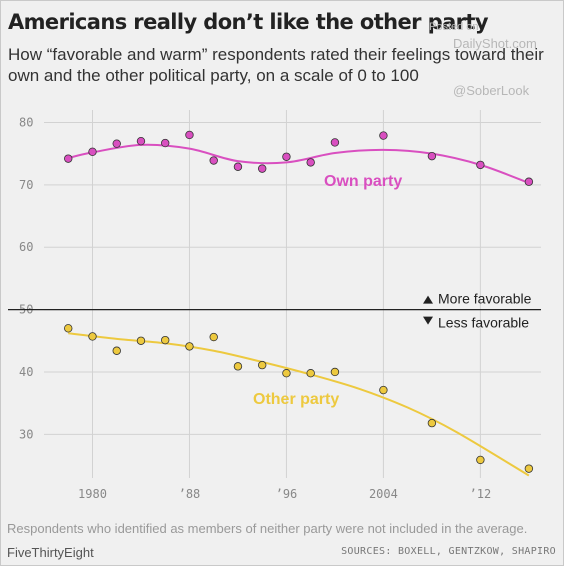 The image size is (564, 566). Describe the element at coordinates (428, 299) in the screenshot. I see `triangle-up-icon` at that location.